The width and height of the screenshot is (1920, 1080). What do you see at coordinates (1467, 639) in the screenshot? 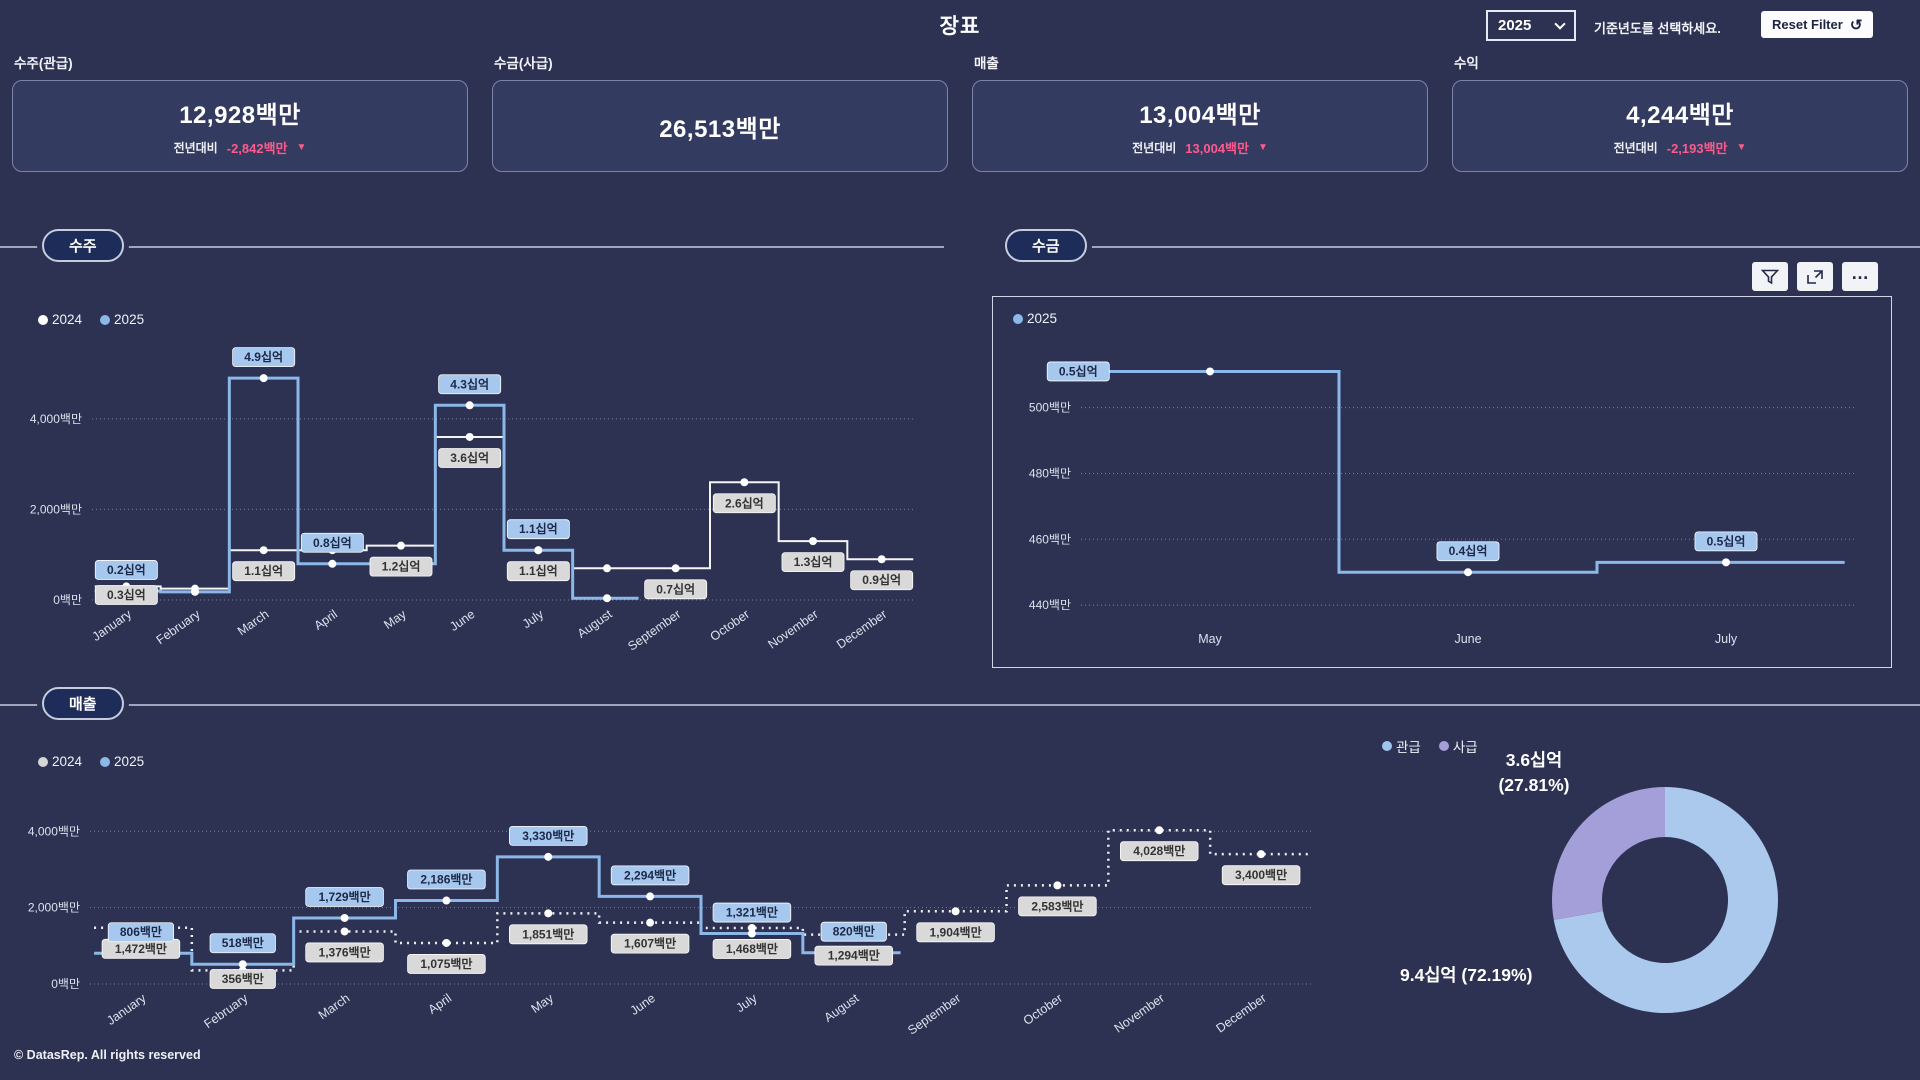
I see `x-axis-label: June` at bounding box center [1467, 639].